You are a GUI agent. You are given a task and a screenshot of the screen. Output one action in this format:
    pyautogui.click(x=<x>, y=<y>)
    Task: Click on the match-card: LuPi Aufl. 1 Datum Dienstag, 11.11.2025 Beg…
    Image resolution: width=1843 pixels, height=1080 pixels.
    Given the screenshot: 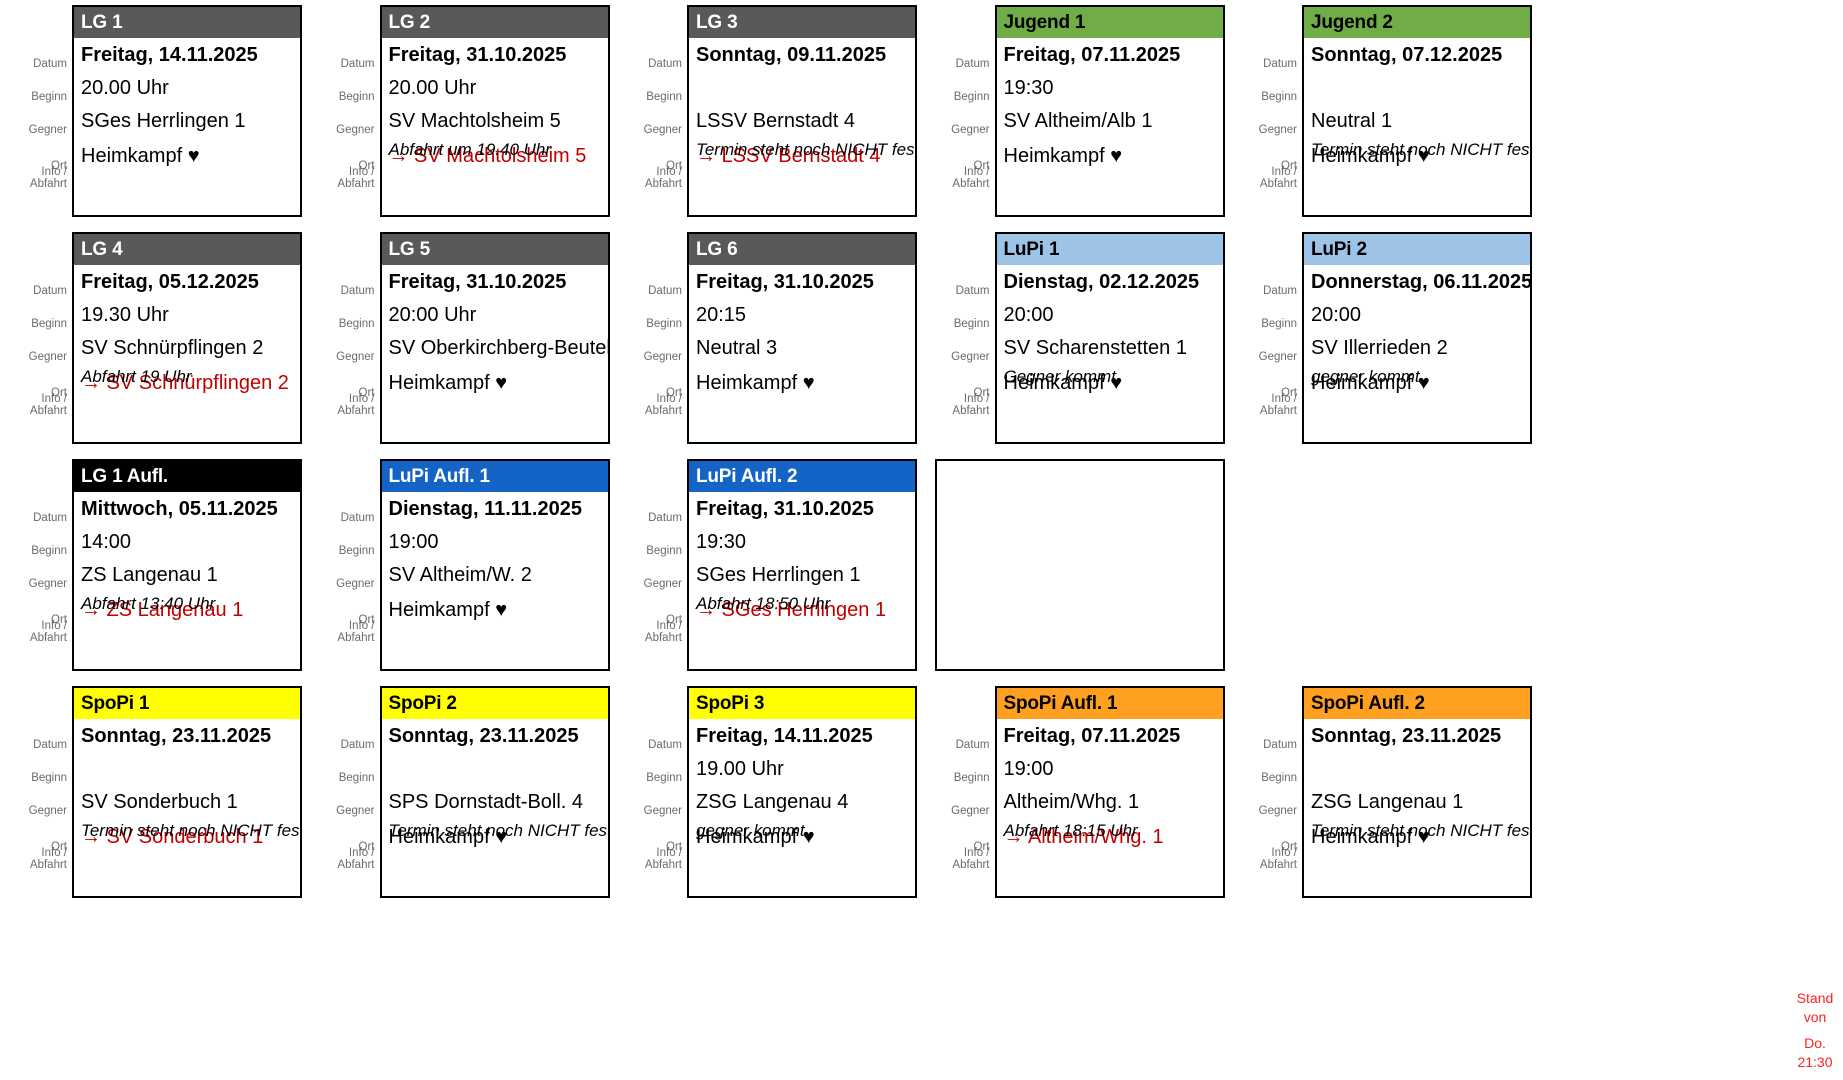 What is the action you would take?
    pyautogui.click(x=465, y=565)
    